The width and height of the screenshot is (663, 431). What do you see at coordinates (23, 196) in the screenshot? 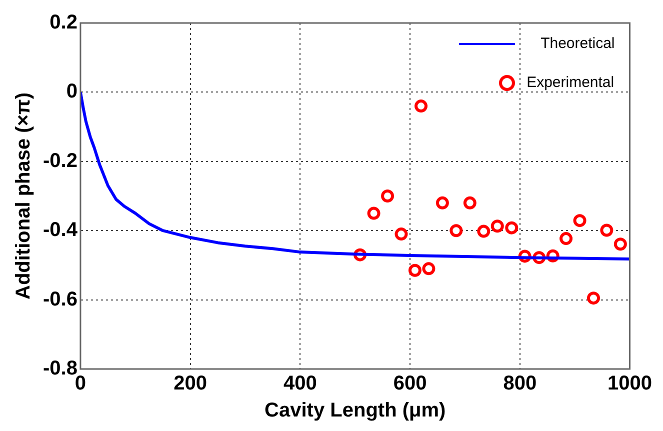
I see `y-axis-title: Additional phase (×π)` at bounding box center [23, 196].